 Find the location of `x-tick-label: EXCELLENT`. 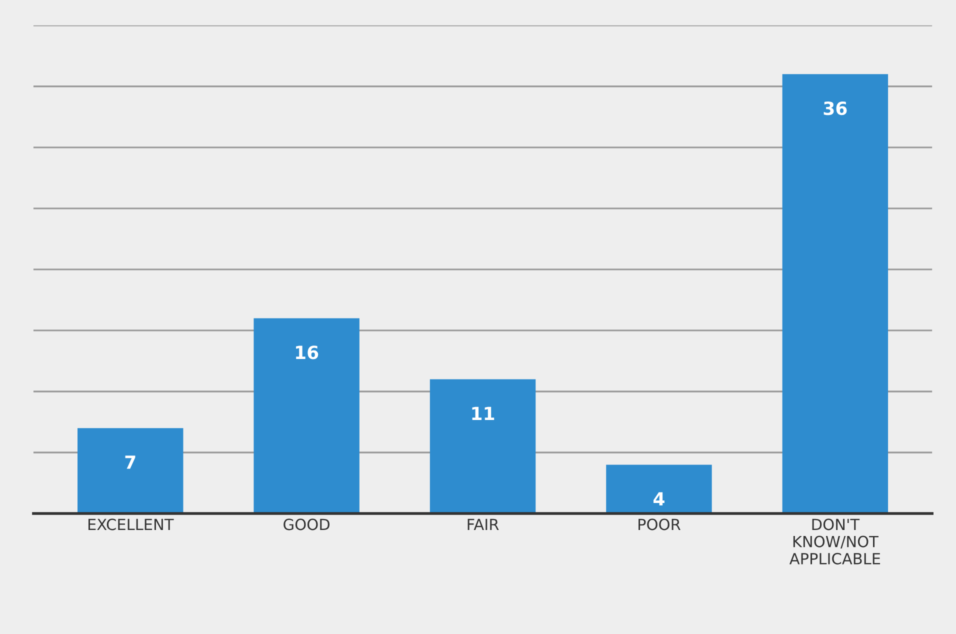

x-tick-label: EXCELLENT is located at coordinates (131, 524).